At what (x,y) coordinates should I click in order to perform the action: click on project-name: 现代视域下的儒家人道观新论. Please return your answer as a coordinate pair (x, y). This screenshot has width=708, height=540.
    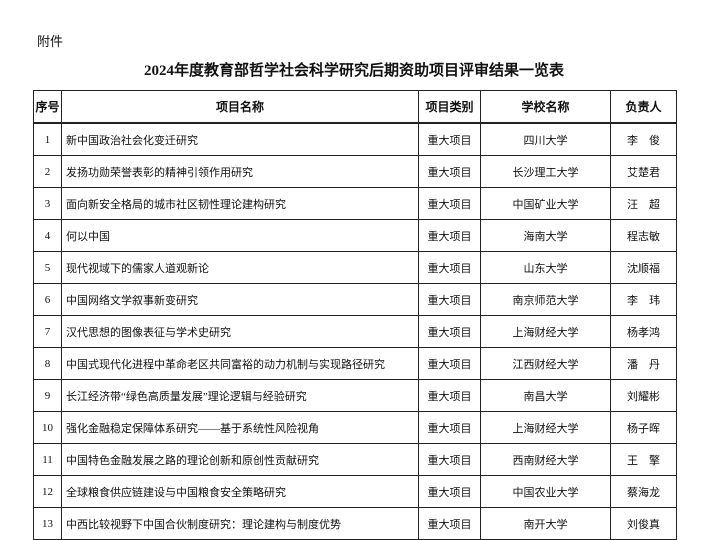
    Looking at the image, I should click on (240, 267).